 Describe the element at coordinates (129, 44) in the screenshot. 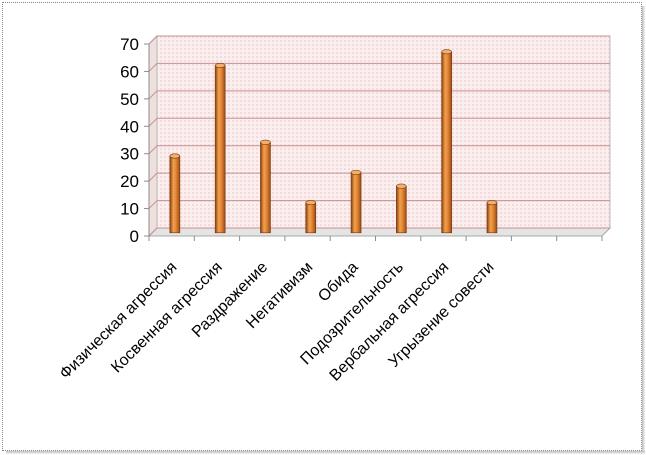

I see `y-tick-label: 70` at that location.